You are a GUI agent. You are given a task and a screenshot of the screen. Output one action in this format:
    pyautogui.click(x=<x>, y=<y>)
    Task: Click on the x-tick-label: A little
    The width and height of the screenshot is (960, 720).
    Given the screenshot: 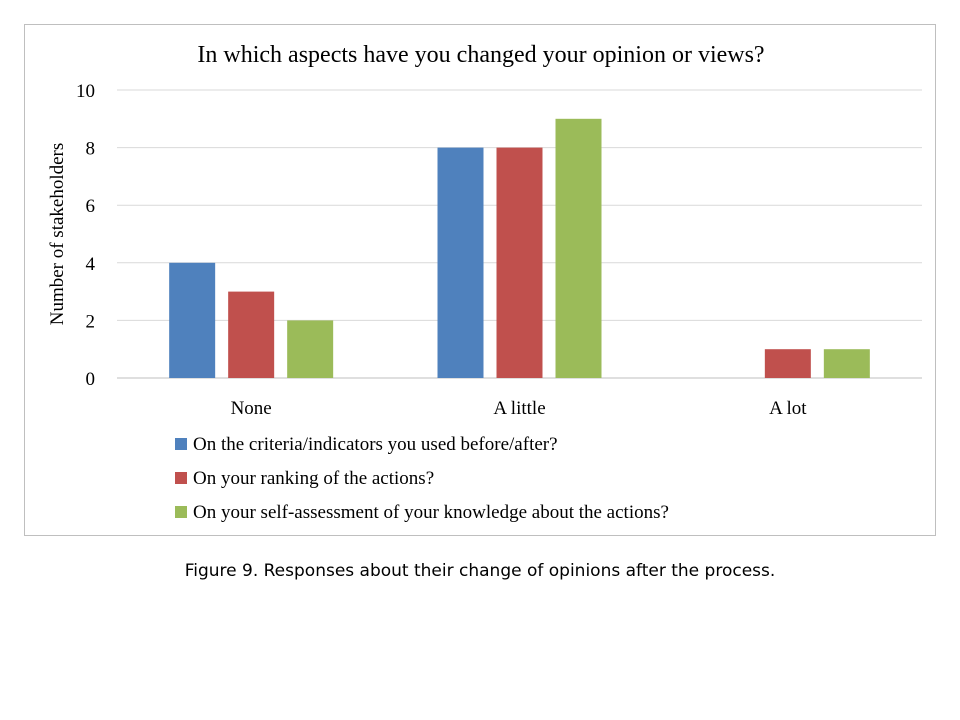 What is the action you would take?
    pyautogui.click(x=519, y=408)
    